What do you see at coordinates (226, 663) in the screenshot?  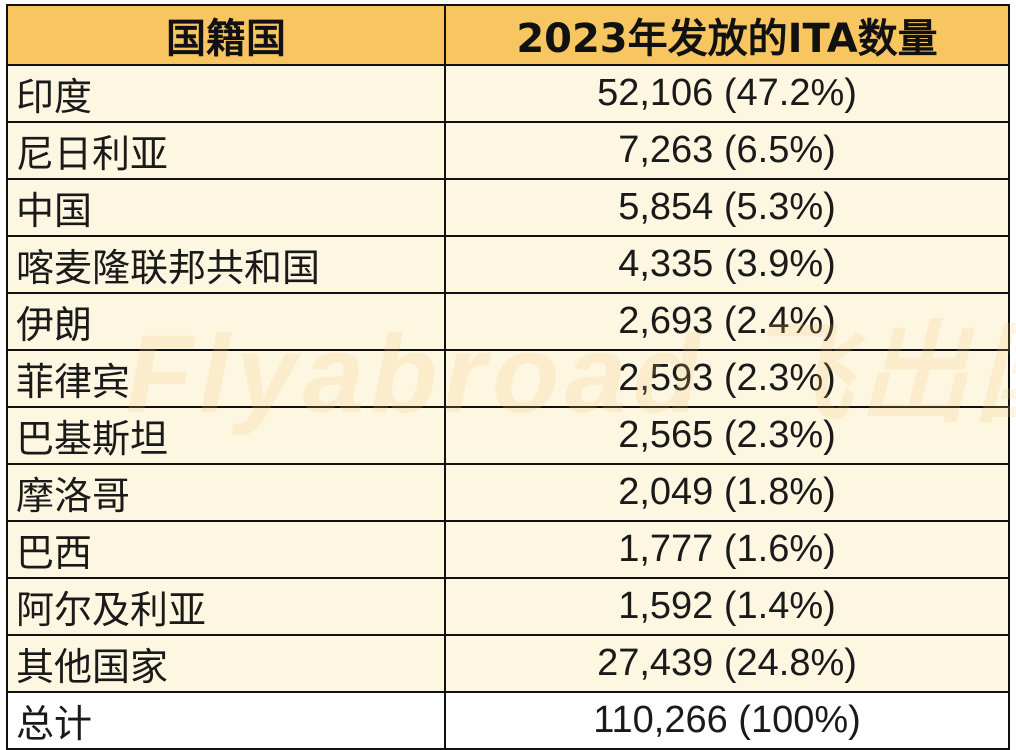 I see `country-cell: 其他国家` at bounding box center [226, 663].